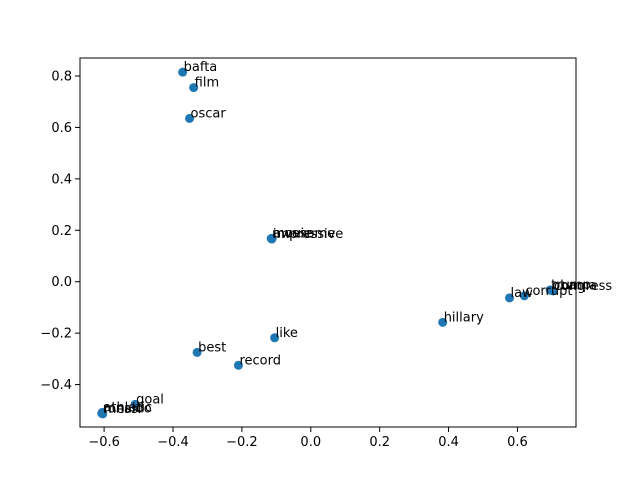 The height and width of the screenshot is (480, 640). I want to click on data-point-goal, so click(135, 404).